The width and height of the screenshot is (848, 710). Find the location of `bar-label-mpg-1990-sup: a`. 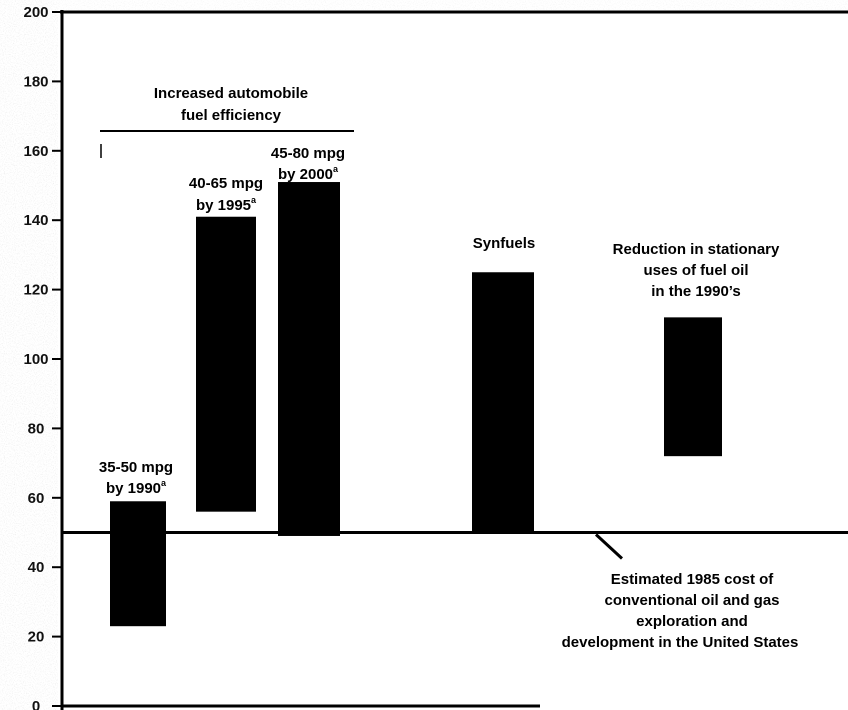

bar-label-mpg-1990-sup: a is located at coordinates (164, 483).